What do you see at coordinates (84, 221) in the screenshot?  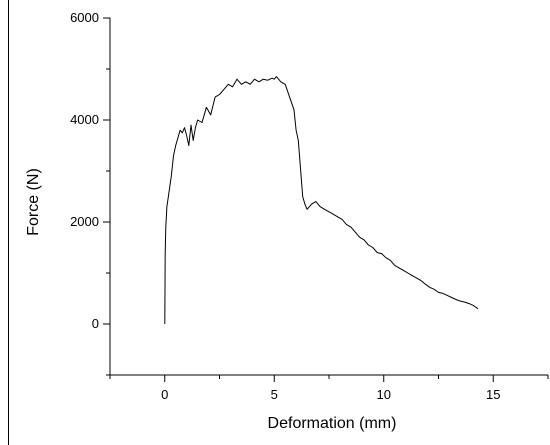 I see `y-tick-label: 2000` at bounding box center [84, 221].